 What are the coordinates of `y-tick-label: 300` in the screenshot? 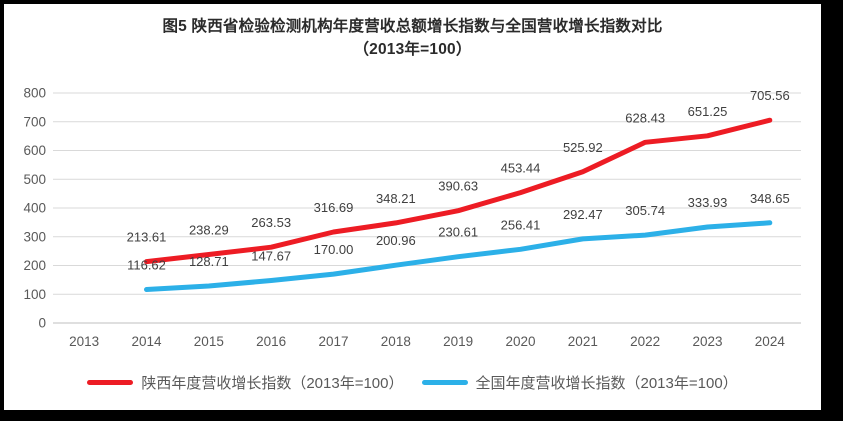 It's located at (34, 236).